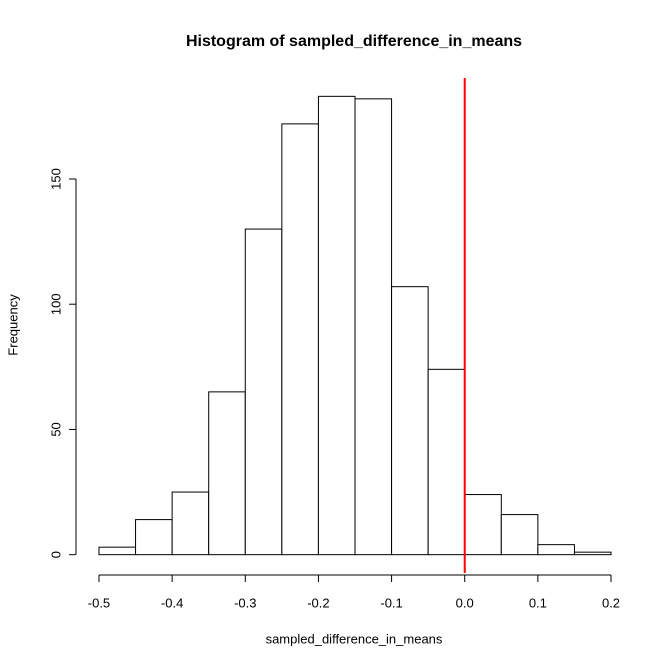 The height and width of the screenshot is (672, 672). What do you see at coordinates (318, 602) in the screenshot?
I see `x-tick-label: -0.2` at bounding box center [318, 602].